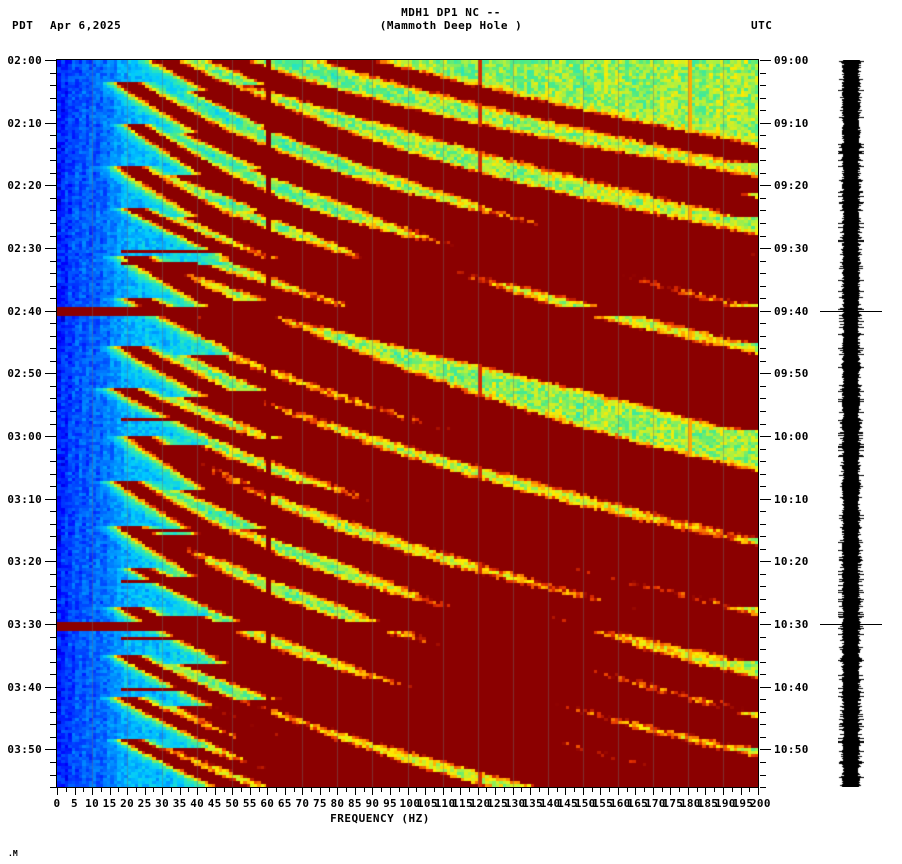 The image size is (902, 864). Describe the element at coordinates (319, 803) in the screenshot. I see `frequency-tick-label: 75` at that location.